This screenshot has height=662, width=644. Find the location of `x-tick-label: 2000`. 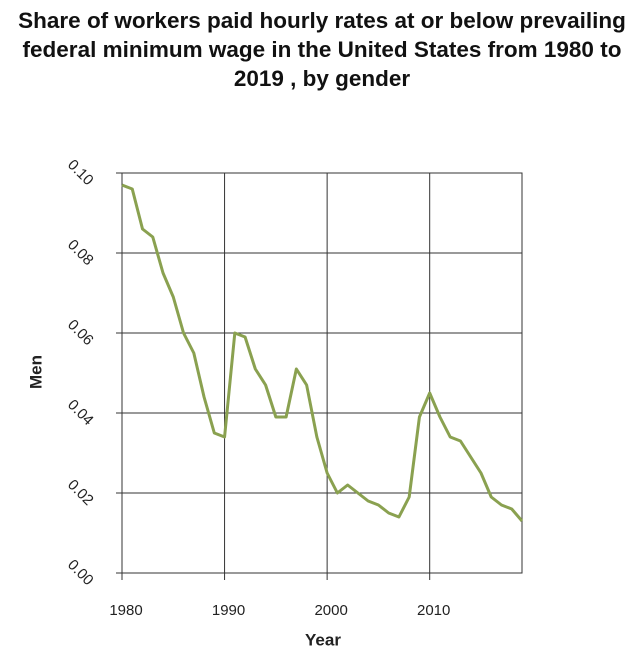

x-tick-label: 2000 is located at coordinates (330, 610).